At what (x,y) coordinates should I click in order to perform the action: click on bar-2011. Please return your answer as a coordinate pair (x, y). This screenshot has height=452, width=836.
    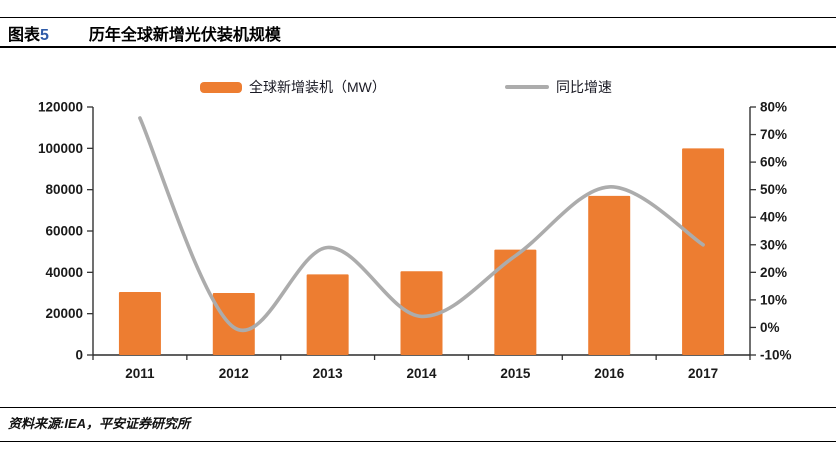
    Looking at the image, I should click on (139, 323).